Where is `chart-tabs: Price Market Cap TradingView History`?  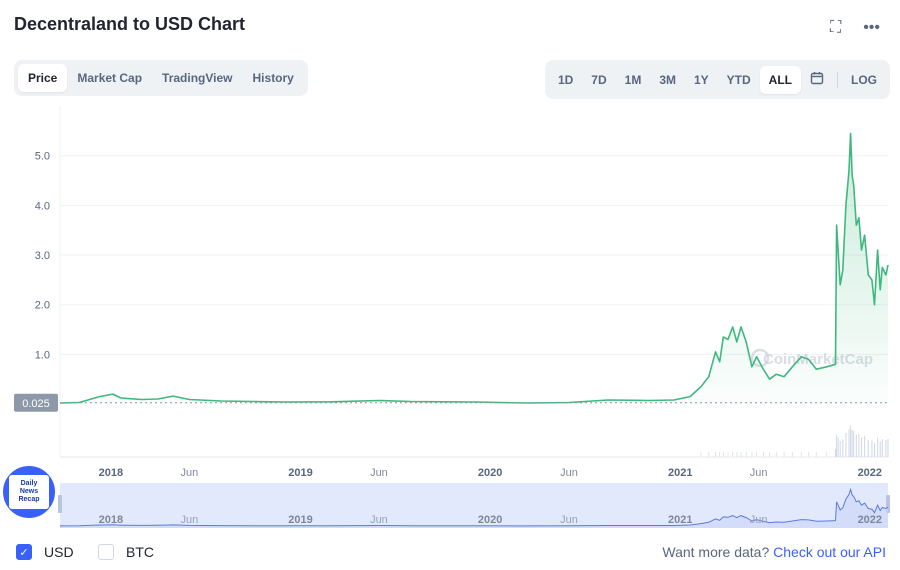 chart-tabs: Price Market Cap TradingView History is located at coordinates (161, 78).